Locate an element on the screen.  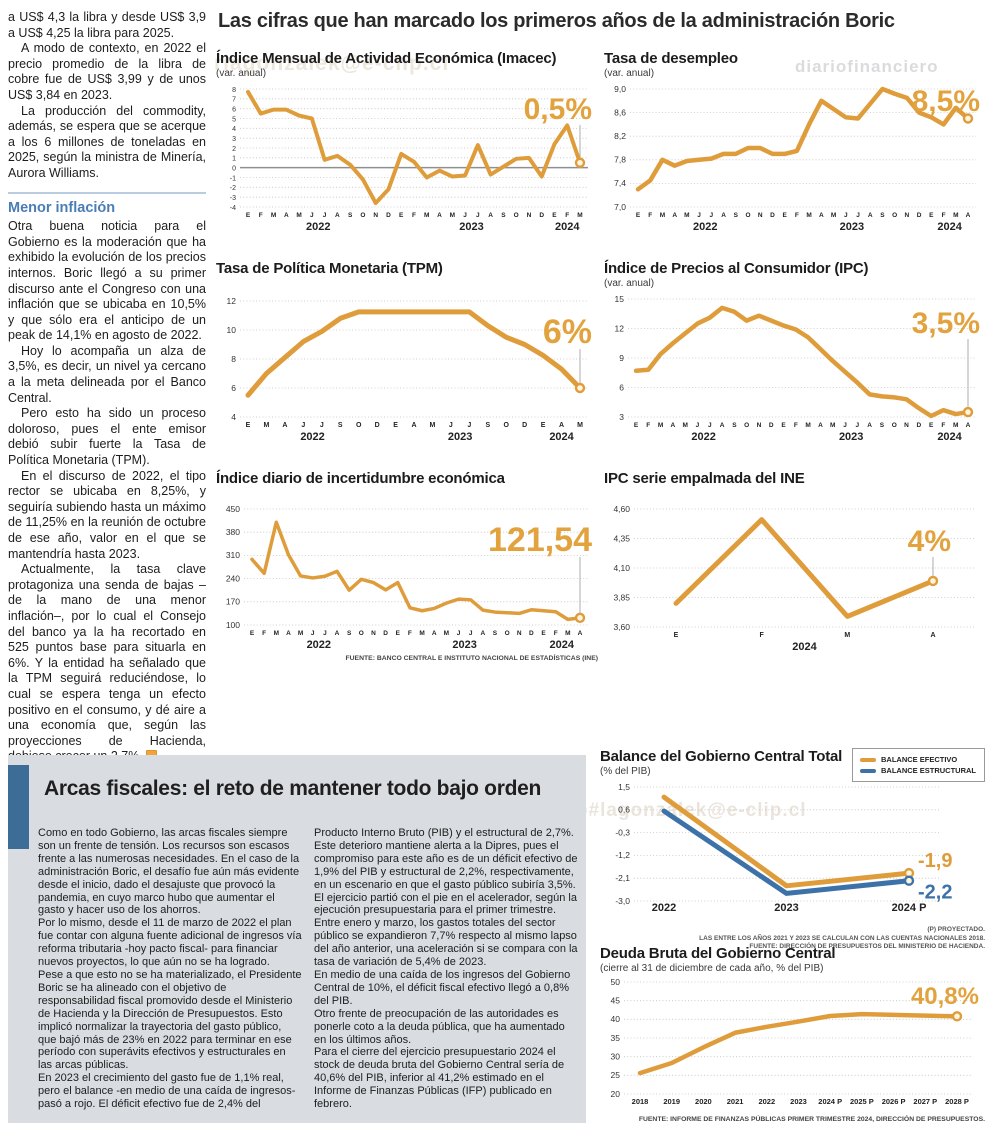
chart-note: (P) PROYECTADO. is located at coordinates (956, 929).